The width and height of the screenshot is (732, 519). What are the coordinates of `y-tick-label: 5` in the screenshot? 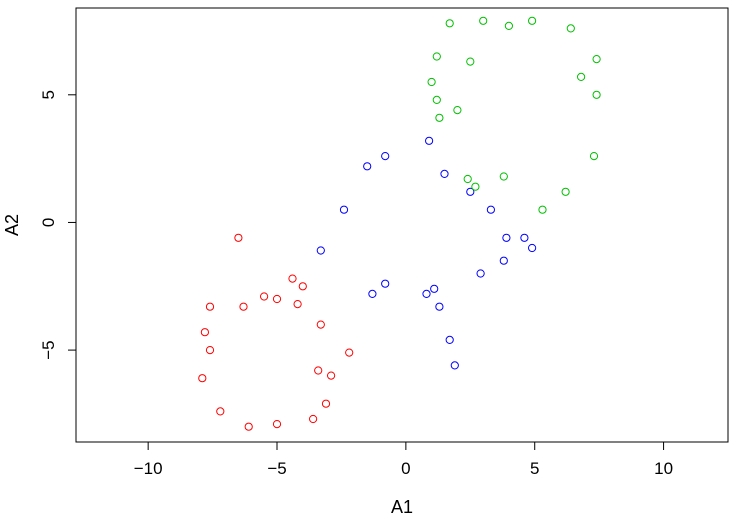 It's located at (48, 94).